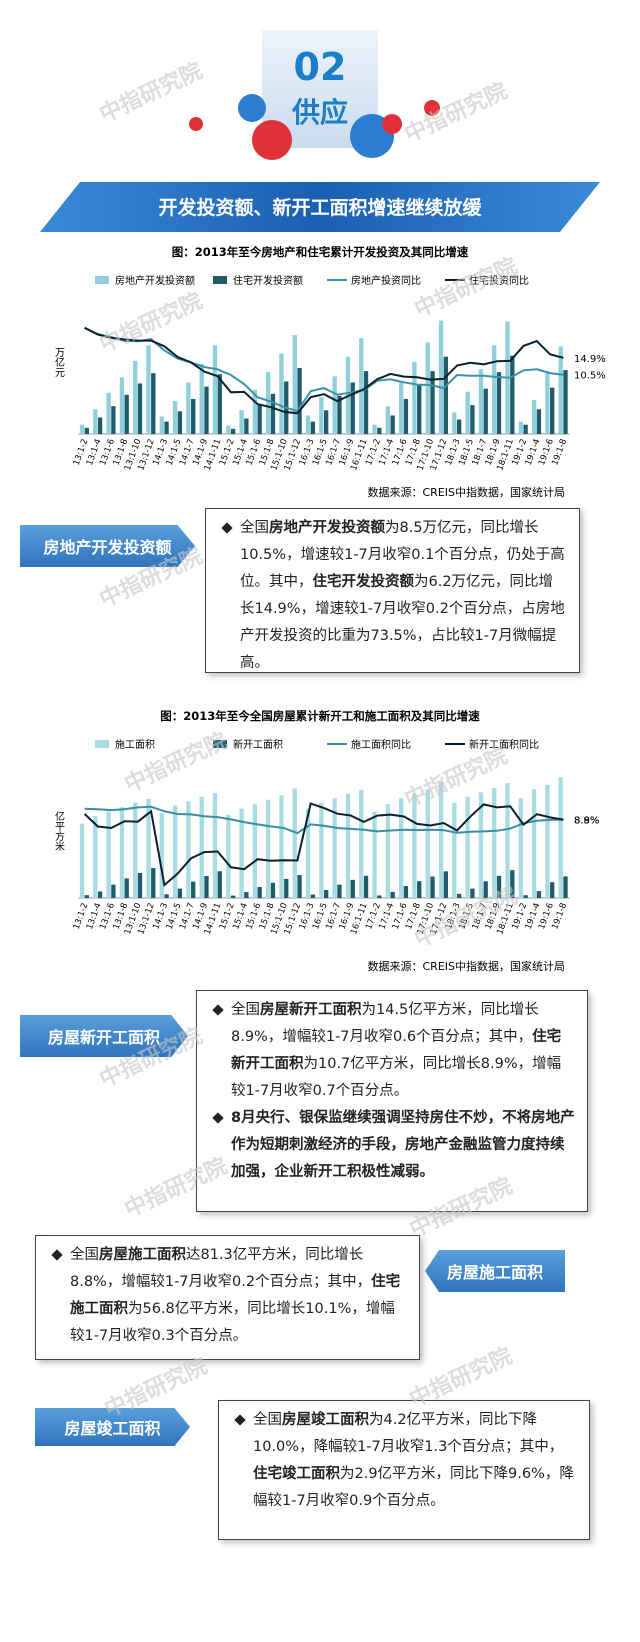 The image size is (640, 1642). What do you see at coordinates (385, 1023) in the screenshot?
I see `text: 为14.5亿平方米，同比增长8.9%，增幅较1-7月收窄0.6个百分点；其中，` at bounding box center [385, 1023].